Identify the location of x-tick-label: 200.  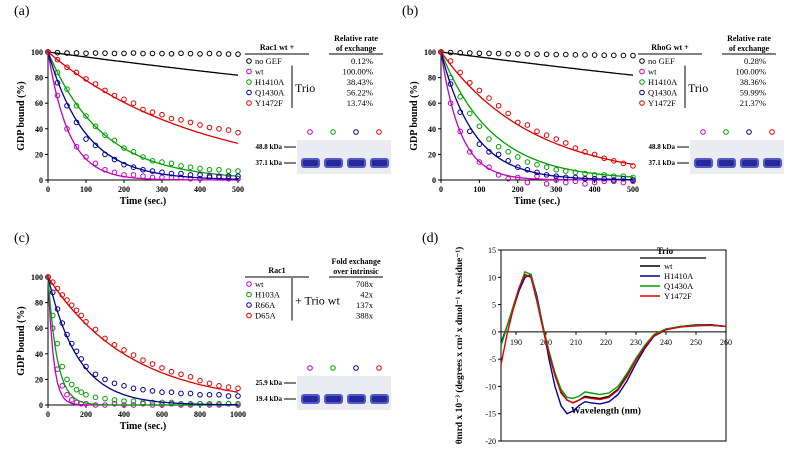
(124, 189).